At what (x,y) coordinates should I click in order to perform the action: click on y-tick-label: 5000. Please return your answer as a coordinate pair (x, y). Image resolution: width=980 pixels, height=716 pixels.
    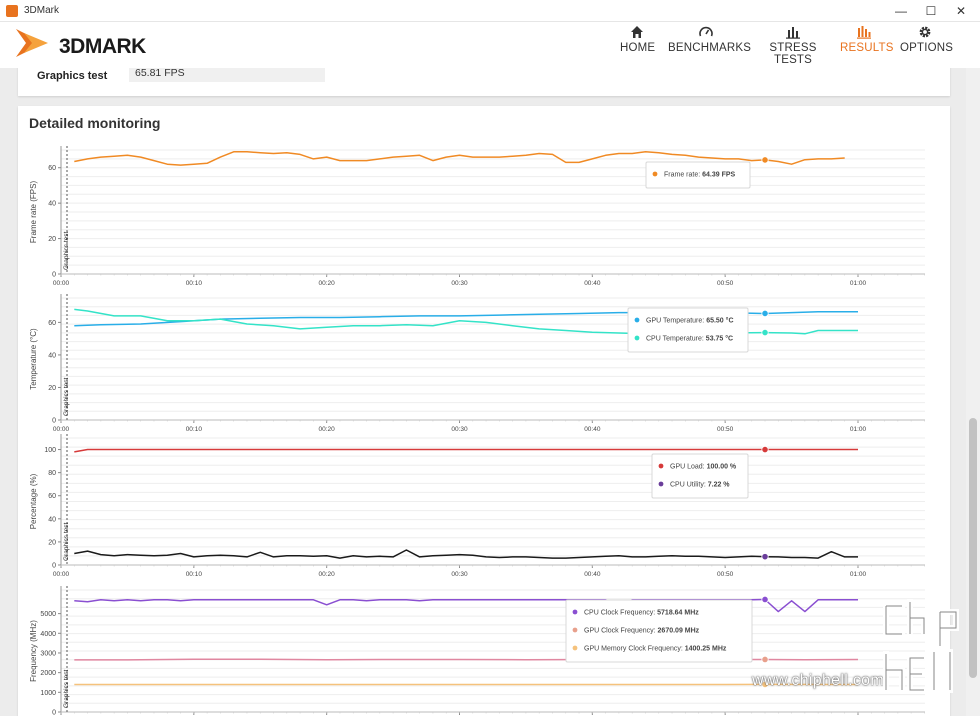
    Looking at the image, I should click on (48, 614).